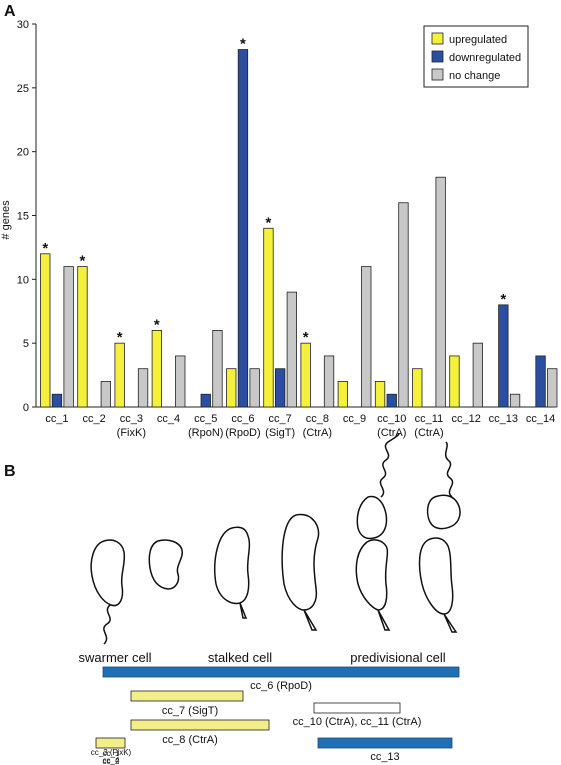 Image resolution: width=561 pixels, height=765 pixels. What do you see at coordinates (329, 381) in the screenshot?
I see `bar-cc-8-no-change` at bounding box center [329, 381].